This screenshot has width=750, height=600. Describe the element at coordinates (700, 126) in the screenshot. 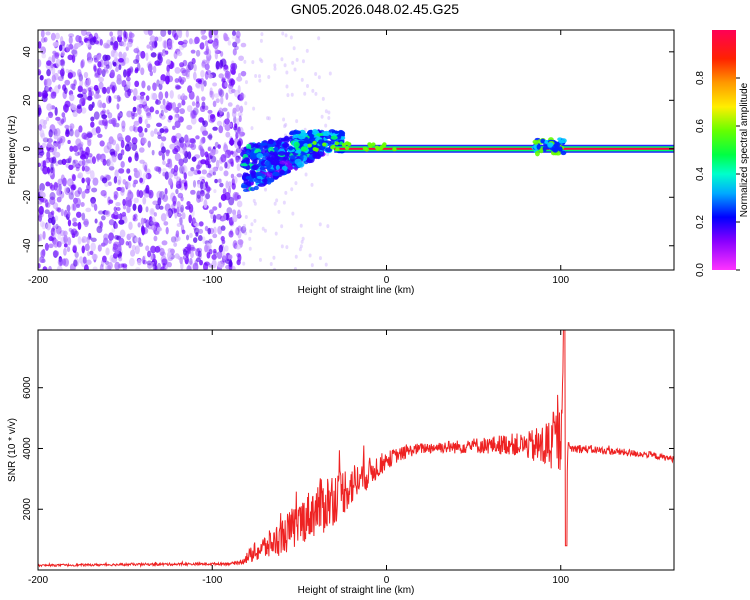

I see `colorbar-tick-label: 0.6` at that location.